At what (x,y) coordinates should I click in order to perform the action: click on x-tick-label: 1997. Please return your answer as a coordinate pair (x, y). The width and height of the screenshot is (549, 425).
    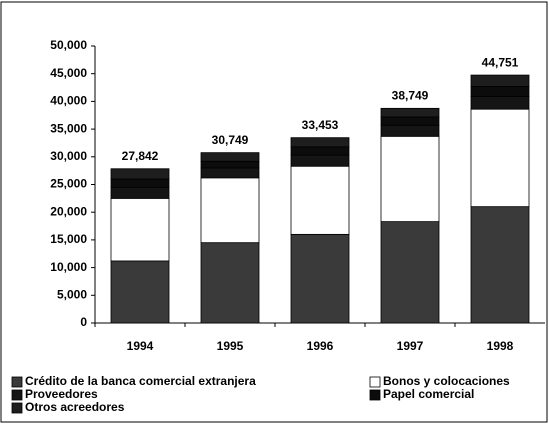
    Looking at the image, I should click on (410, 346).